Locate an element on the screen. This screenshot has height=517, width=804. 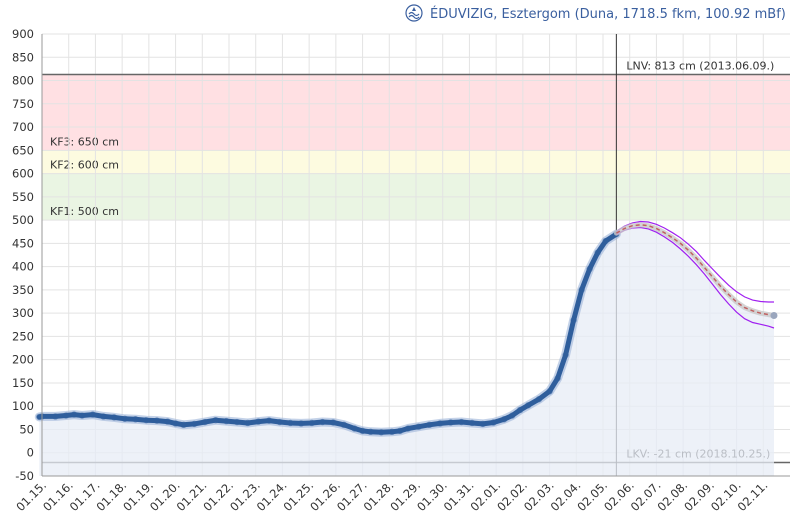
y-tick-label: 650 is located at coordinates (23, 150).